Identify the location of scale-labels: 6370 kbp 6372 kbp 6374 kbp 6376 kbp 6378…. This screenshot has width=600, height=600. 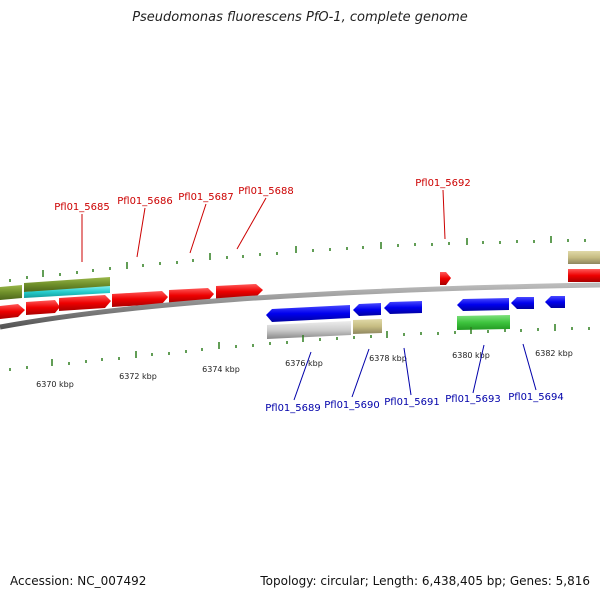
(304, 369).